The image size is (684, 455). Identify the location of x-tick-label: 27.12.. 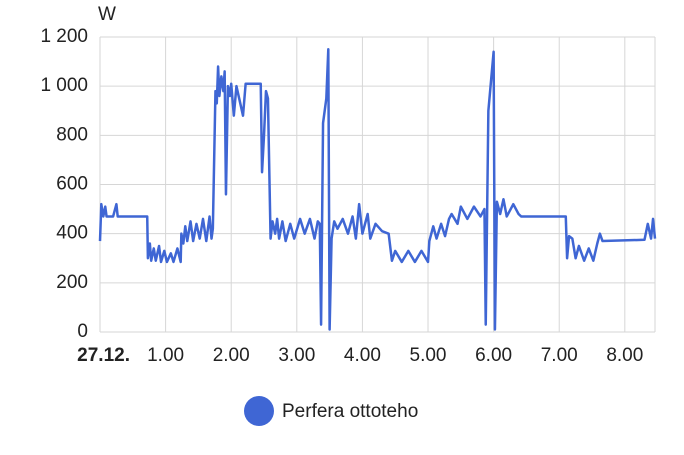
(103, 355).